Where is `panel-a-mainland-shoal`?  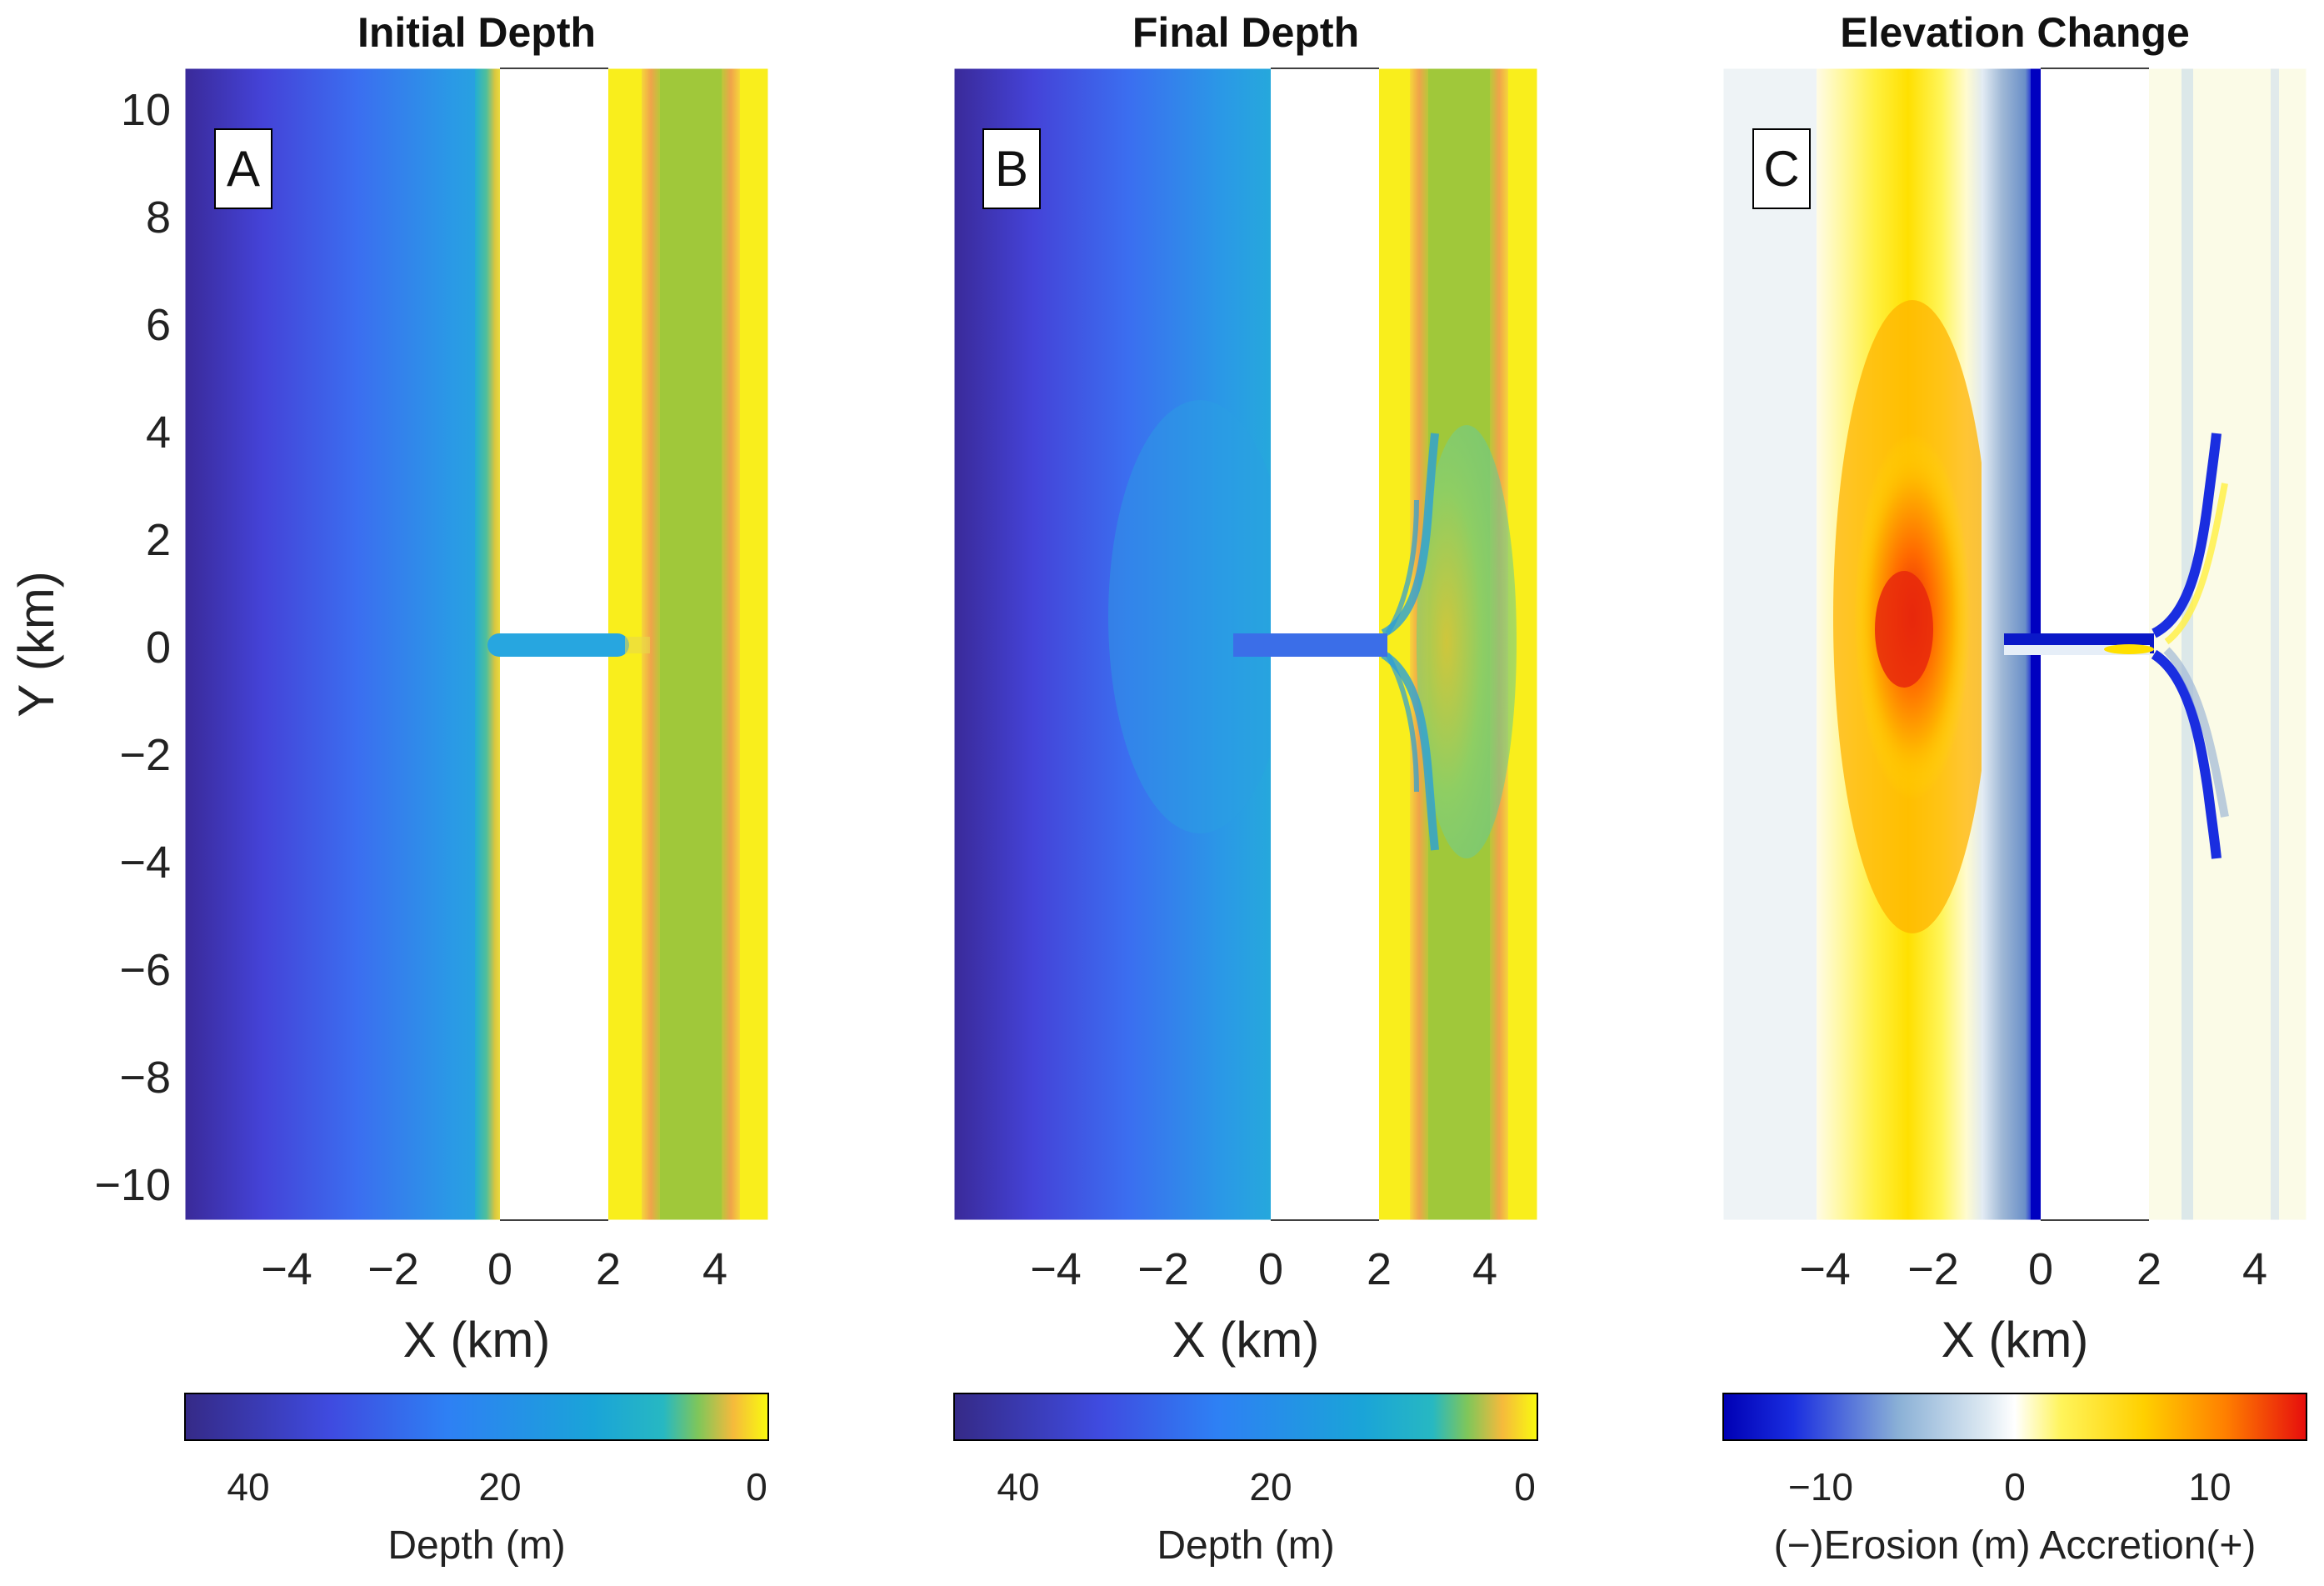 panel-a-mainland-shoal is located at coordinates (754, 644).